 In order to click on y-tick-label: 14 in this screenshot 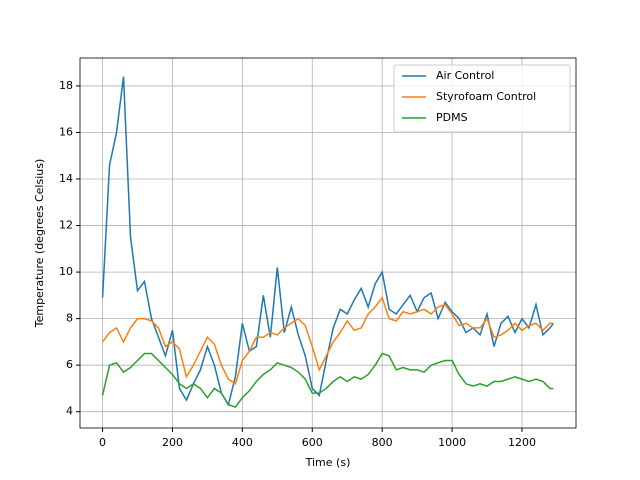, I will do `click(66, 178)`.